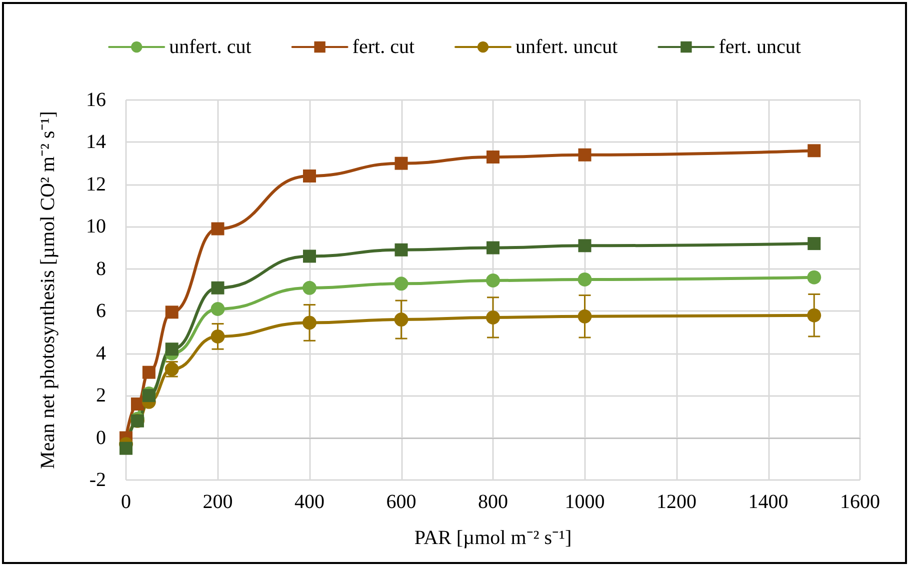 The width and height of the screenshot is (913, 570). I want to click on x-tick-label: 800, so click(493, 502).